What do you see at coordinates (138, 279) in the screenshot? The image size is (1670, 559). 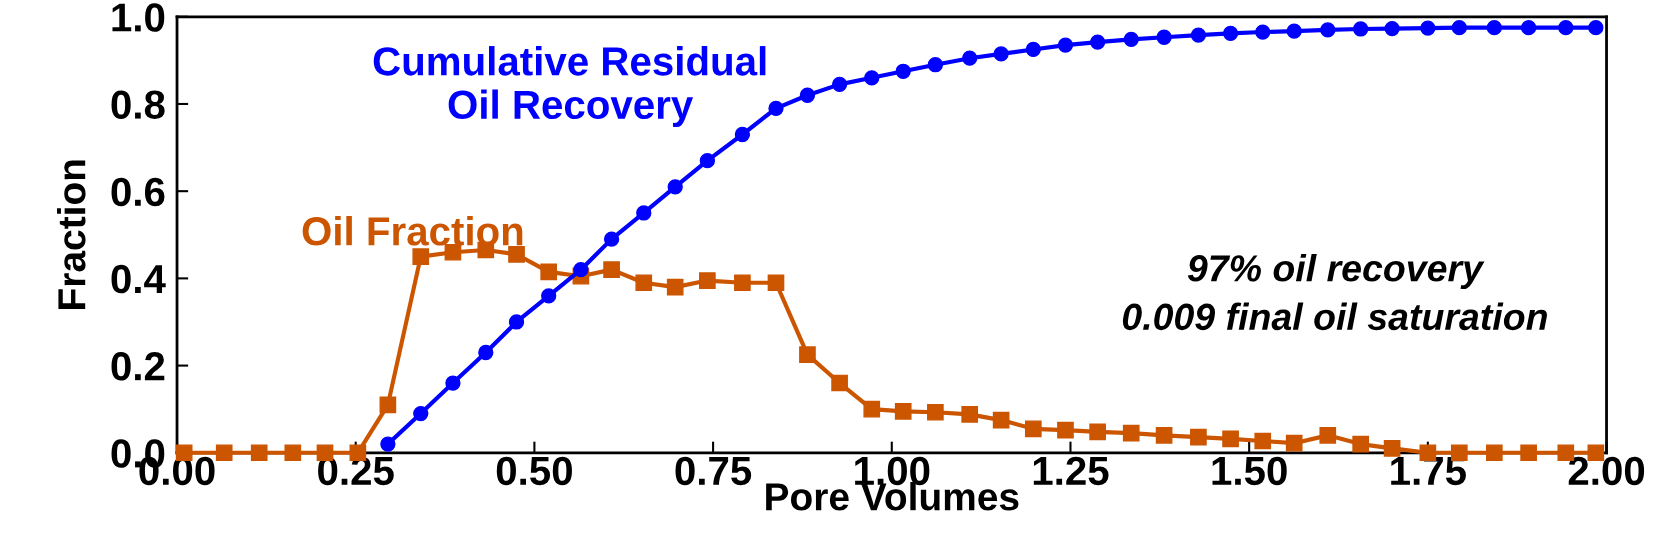 I see `y-tick-label: 0.4` at bounding box center [138, 279].